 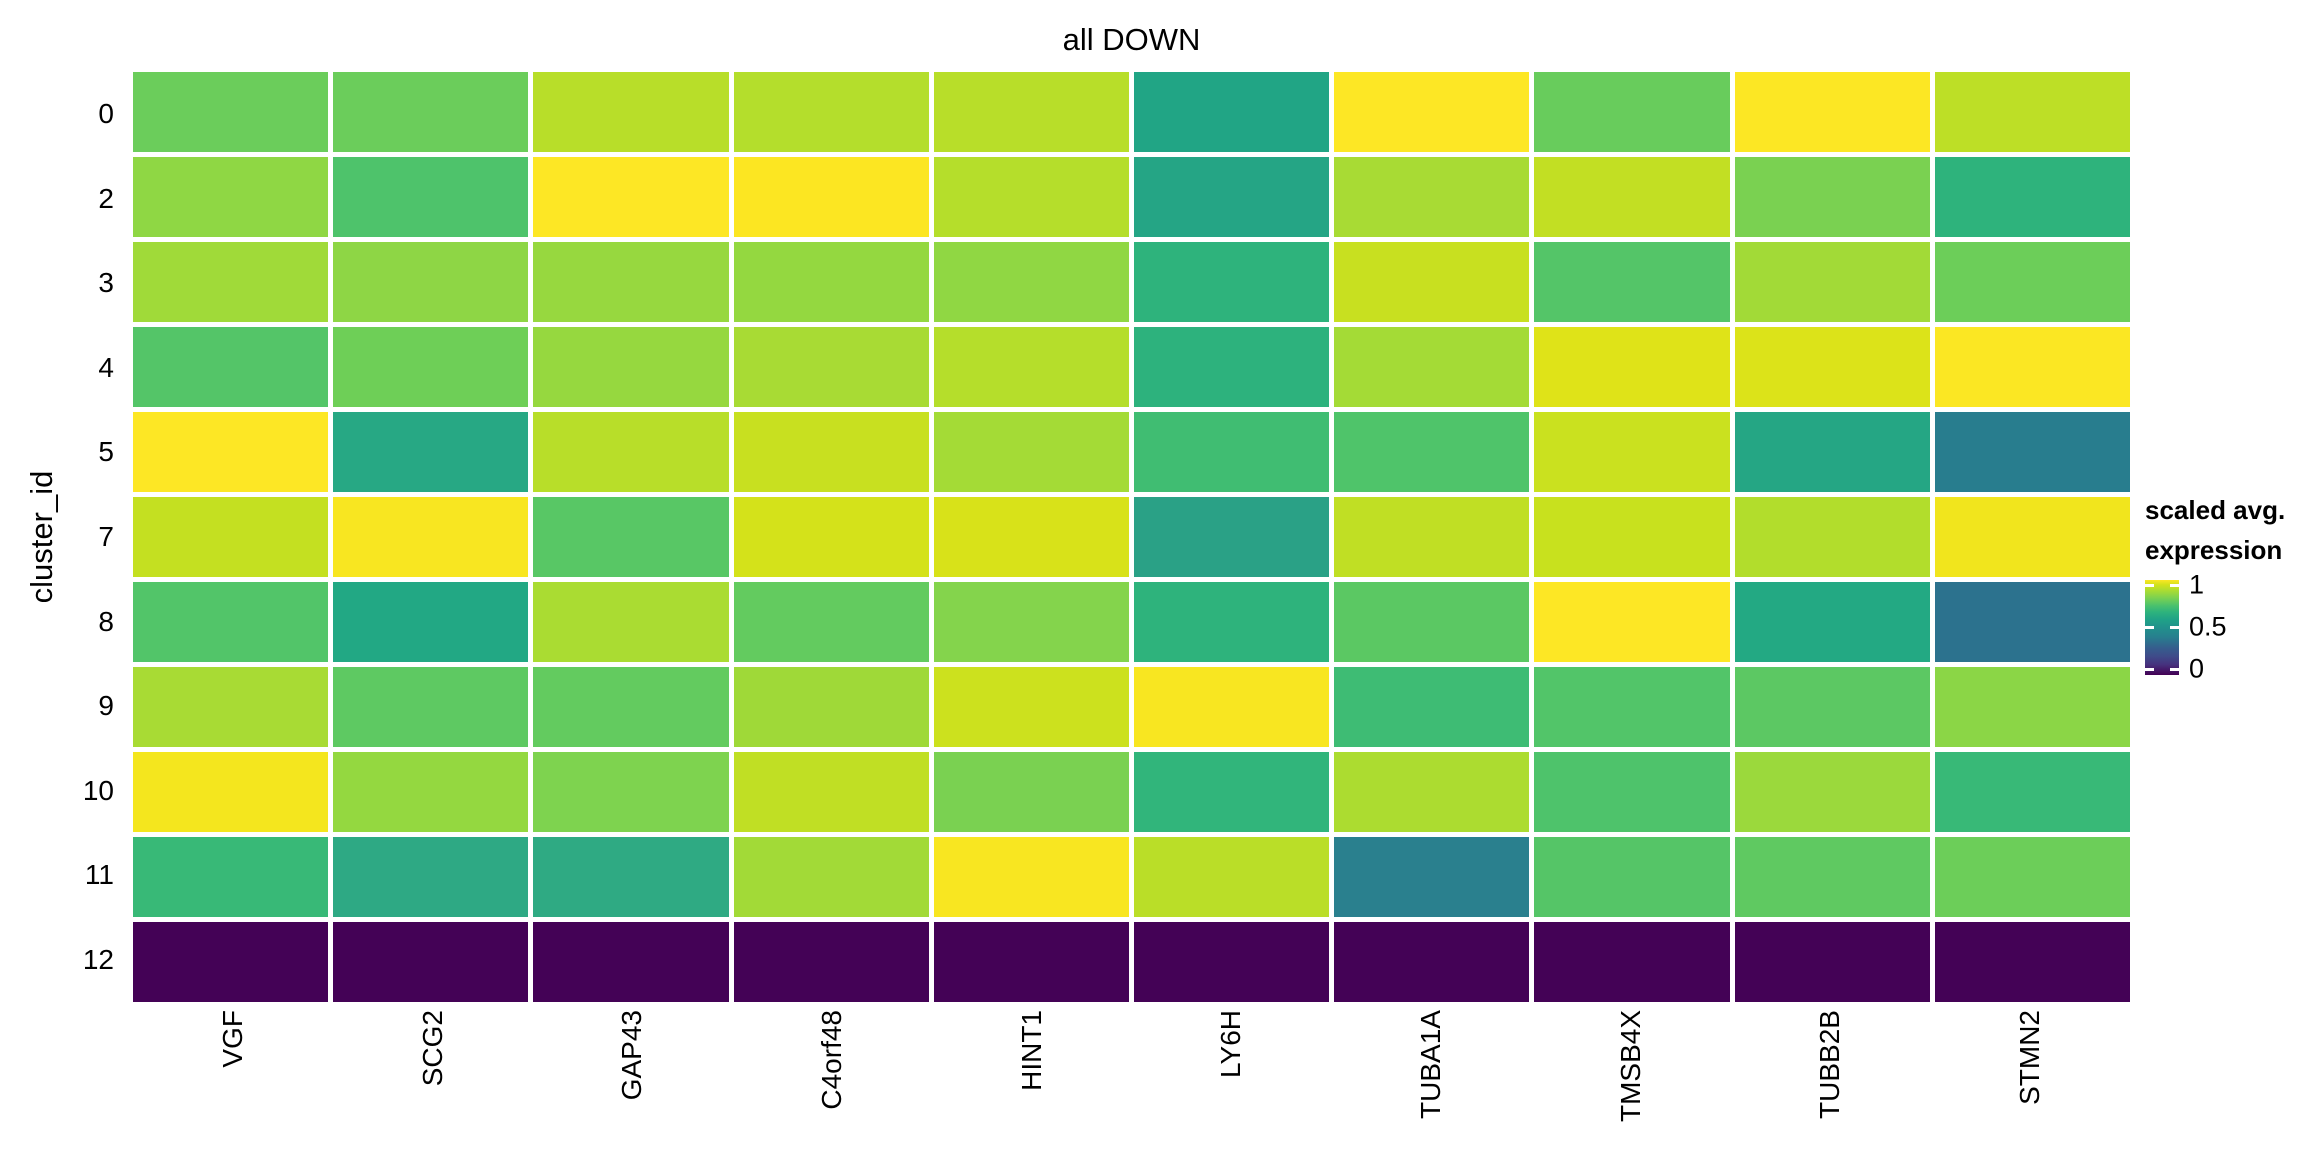 I want to click on legend-colorbar-wrap: 1 0.5 0, so click(x=2224, y=627).